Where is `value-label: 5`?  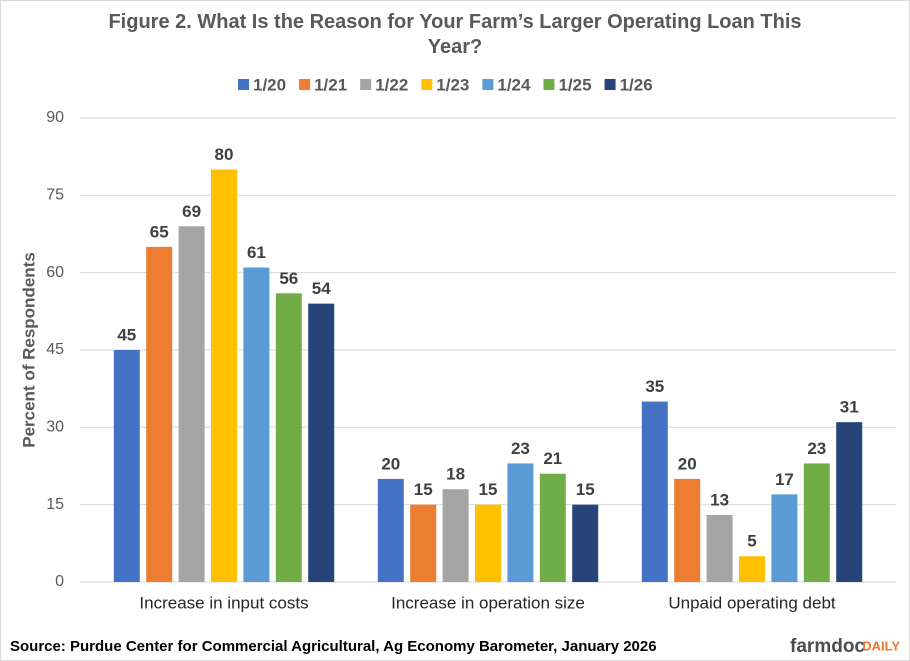
value-label: 5 is located at coordinates (751, 541).